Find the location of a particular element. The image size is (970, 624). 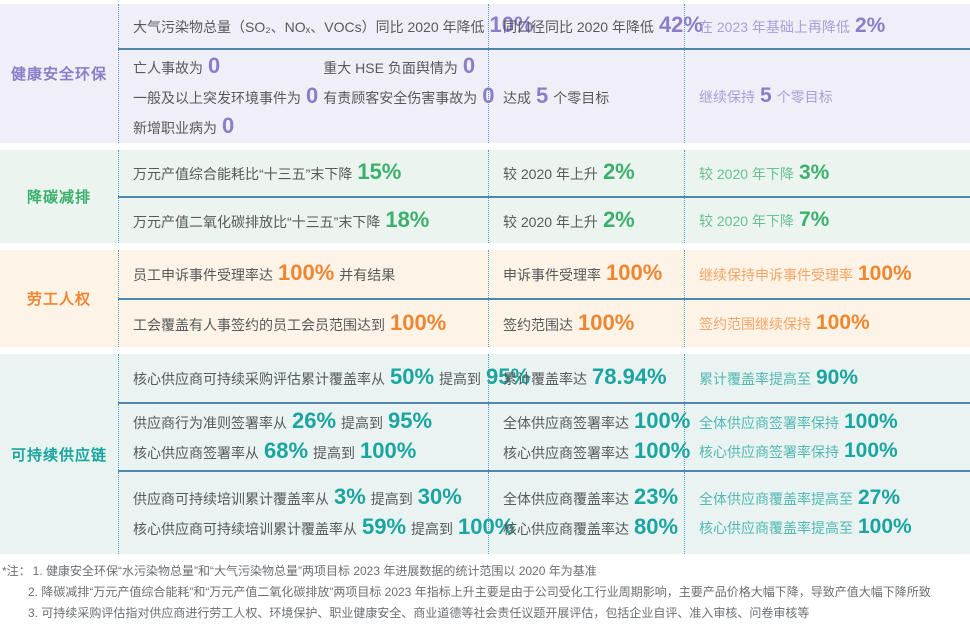

category-label: 健康安全环保 is located at coordinates (58, 74).